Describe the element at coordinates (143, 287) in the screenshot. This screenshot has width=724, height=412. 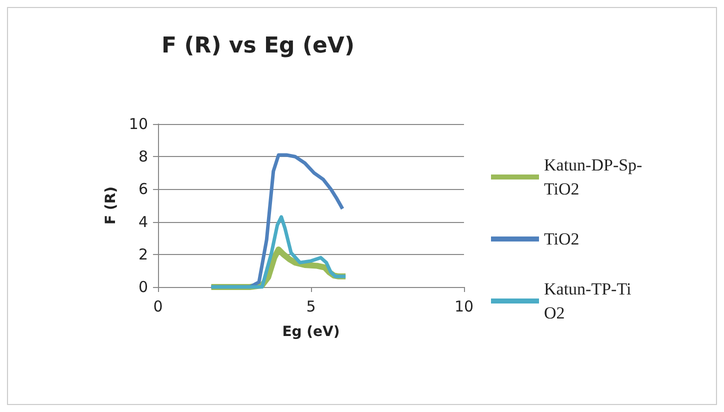
I see `y-tick-label: 0` at that location.